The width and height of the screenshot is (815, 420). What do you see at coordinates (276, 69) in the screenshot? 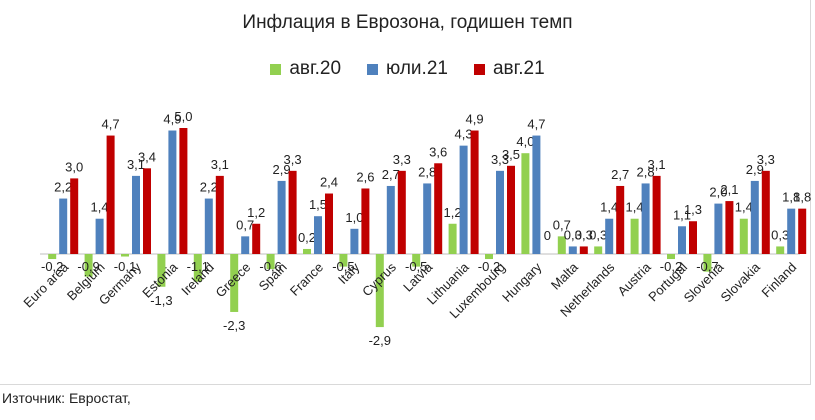
I see `legend-swatch-aug20` at bounding box center [276, 69].